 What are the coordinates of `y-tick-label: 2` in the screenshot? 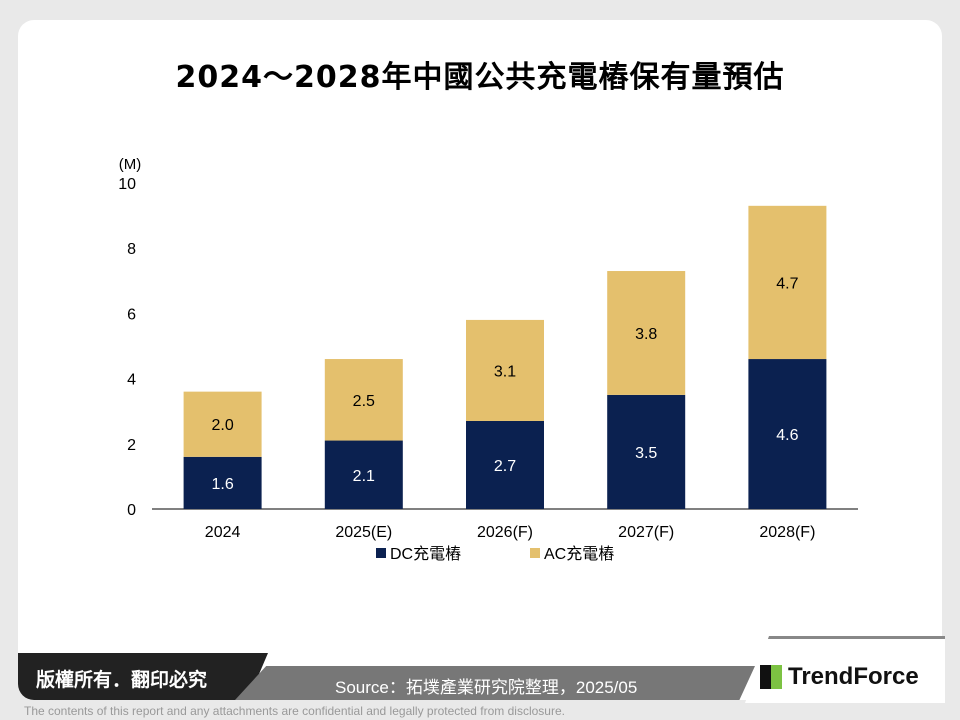 It's located at (131, 445).